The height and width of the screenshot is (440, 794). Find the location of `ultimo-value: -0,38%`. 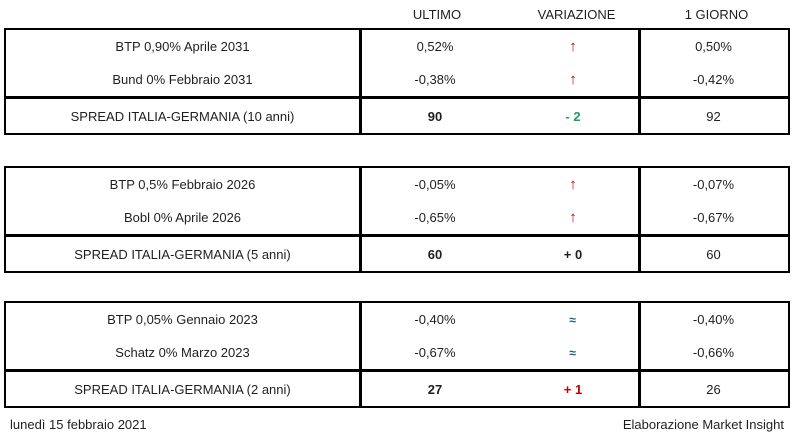

ultimo-value: -0,38% is located at coordinates (435, 79).